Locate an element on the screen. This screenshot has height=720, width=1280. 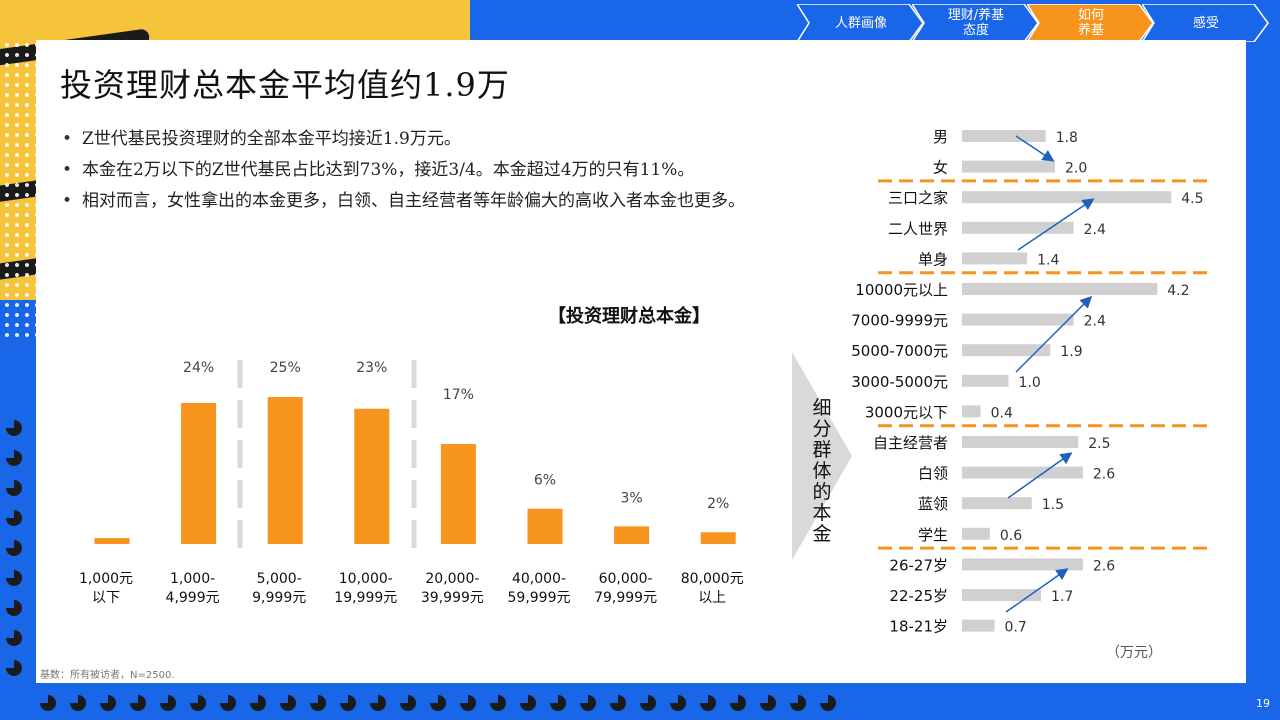
data-label: 23% is located at coordinates (371, 368).